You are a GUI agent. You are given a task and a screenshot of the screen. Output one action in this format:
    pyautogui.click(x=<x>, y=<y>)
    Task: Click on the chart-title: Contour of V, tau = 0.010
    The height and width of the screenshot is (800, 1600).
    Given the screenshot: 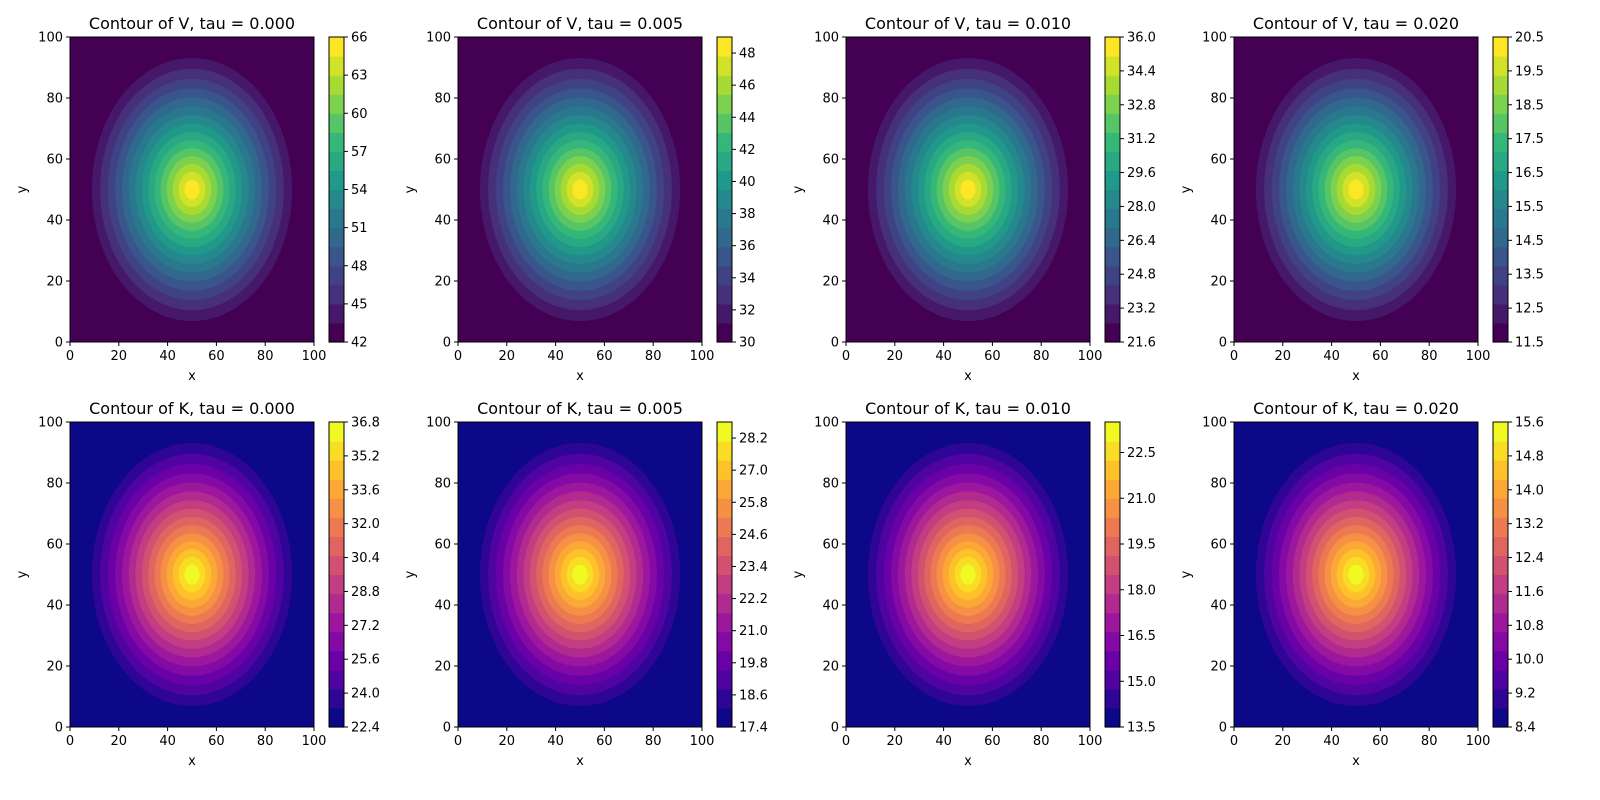 What is the action you would take?
    pyautogui.click(x=968, y=23)
    